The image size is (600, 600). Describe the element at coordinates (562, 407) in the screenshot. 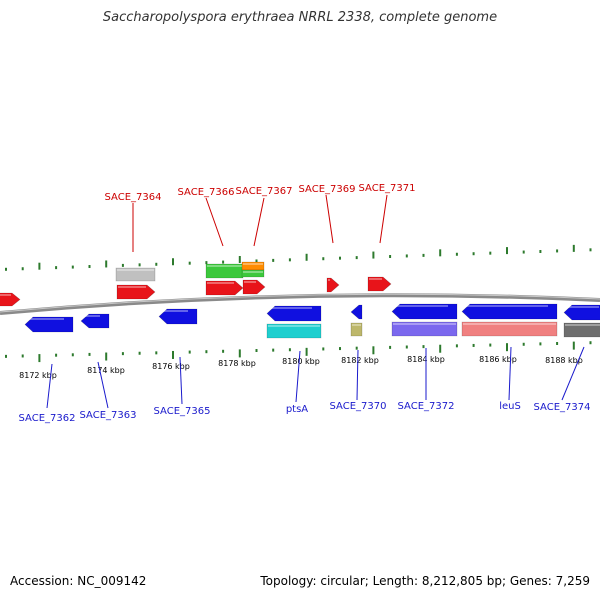

I see `reverse-gene-label: SACE_7374` at that location.